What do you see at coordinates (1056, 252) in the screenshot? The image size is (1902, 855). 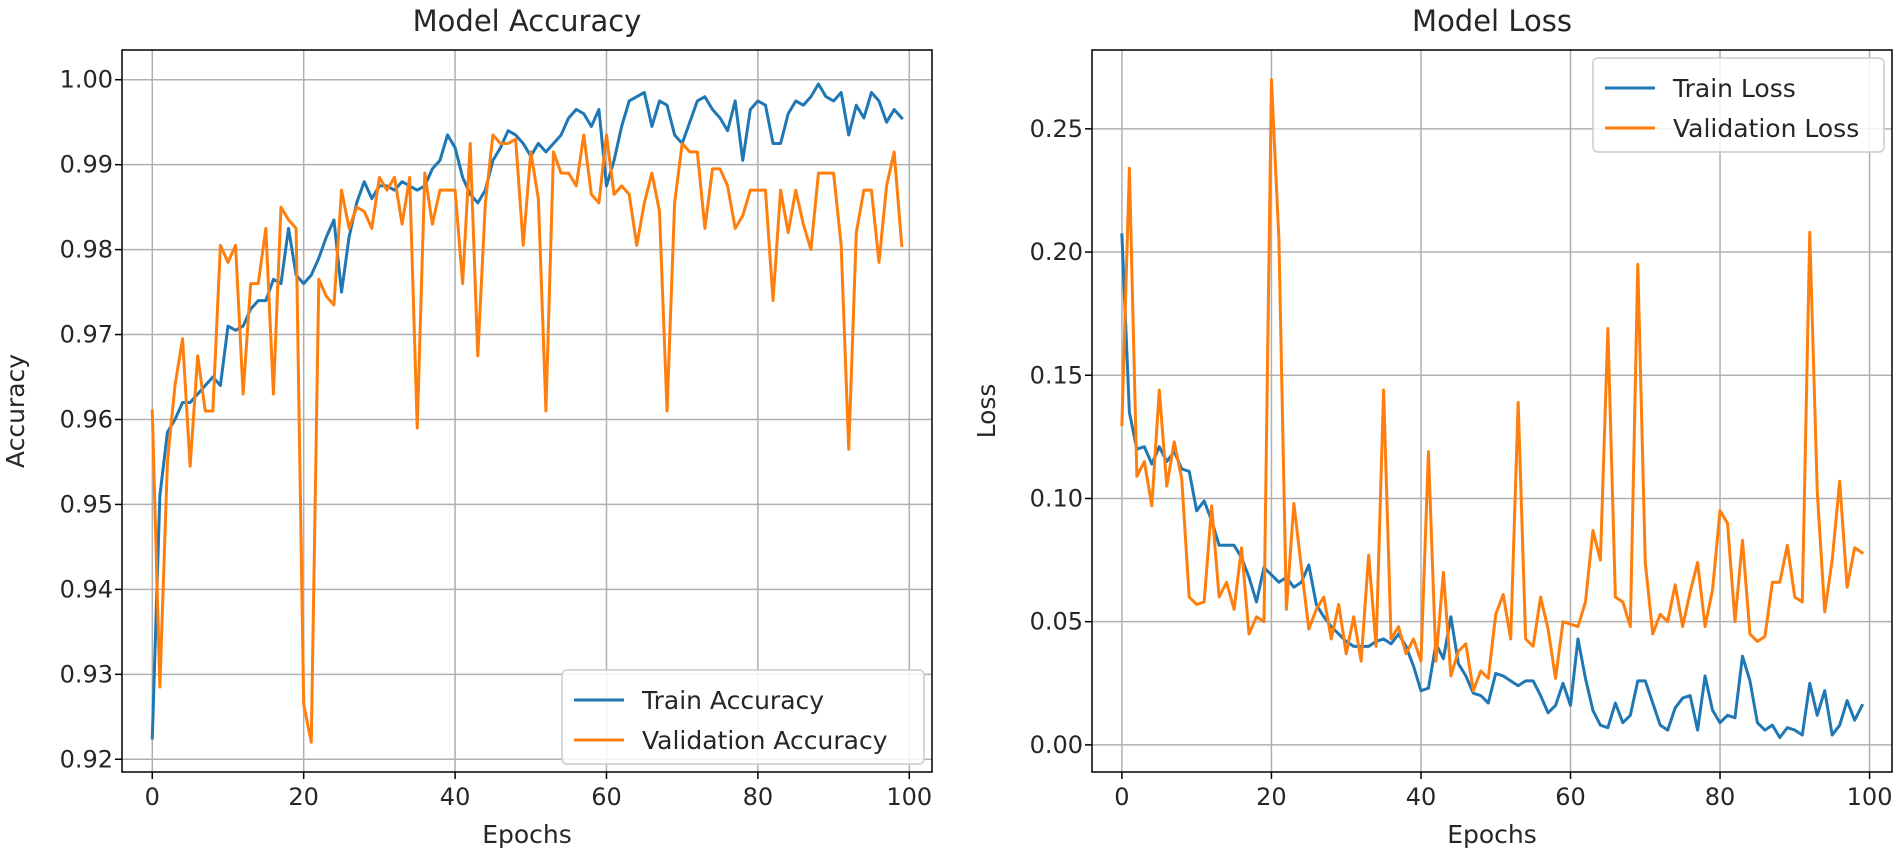 I see `y-tick-label: 0.20` at bounding box center [1056, 252].